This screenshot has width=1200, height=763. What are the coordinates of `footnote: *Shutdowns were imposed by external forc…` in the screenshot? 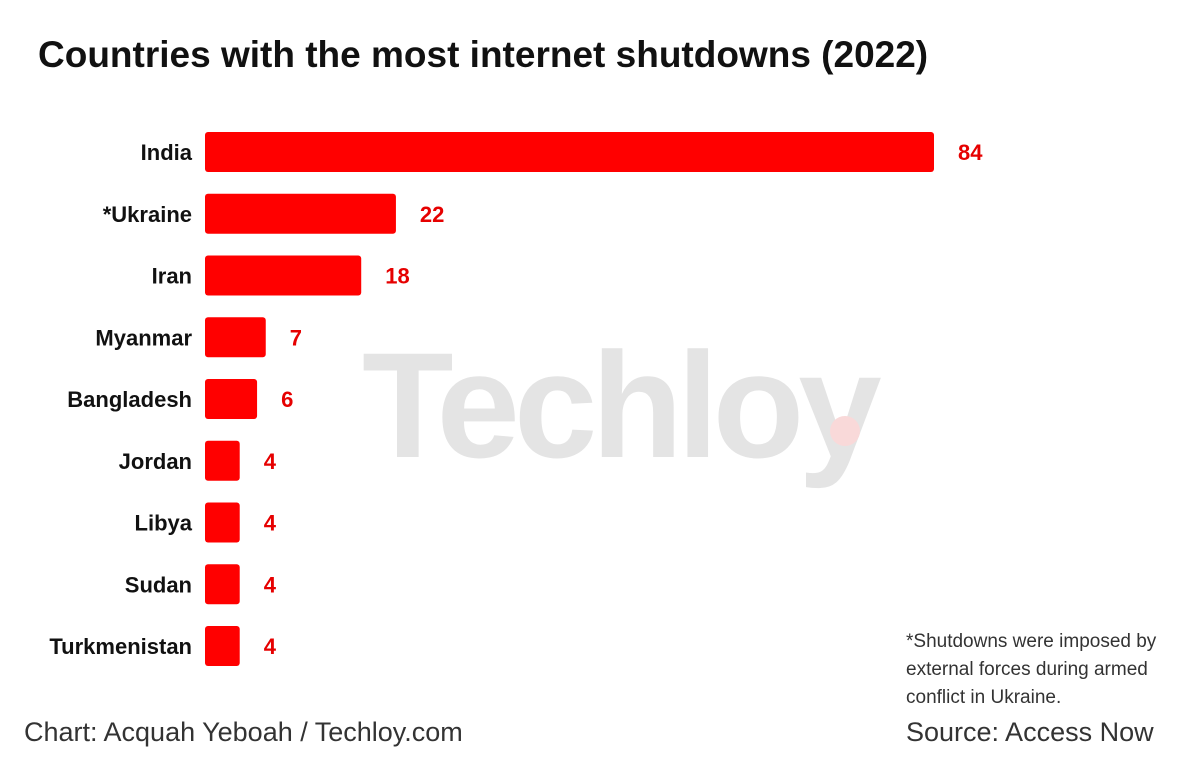 It's located at (1051, 670).